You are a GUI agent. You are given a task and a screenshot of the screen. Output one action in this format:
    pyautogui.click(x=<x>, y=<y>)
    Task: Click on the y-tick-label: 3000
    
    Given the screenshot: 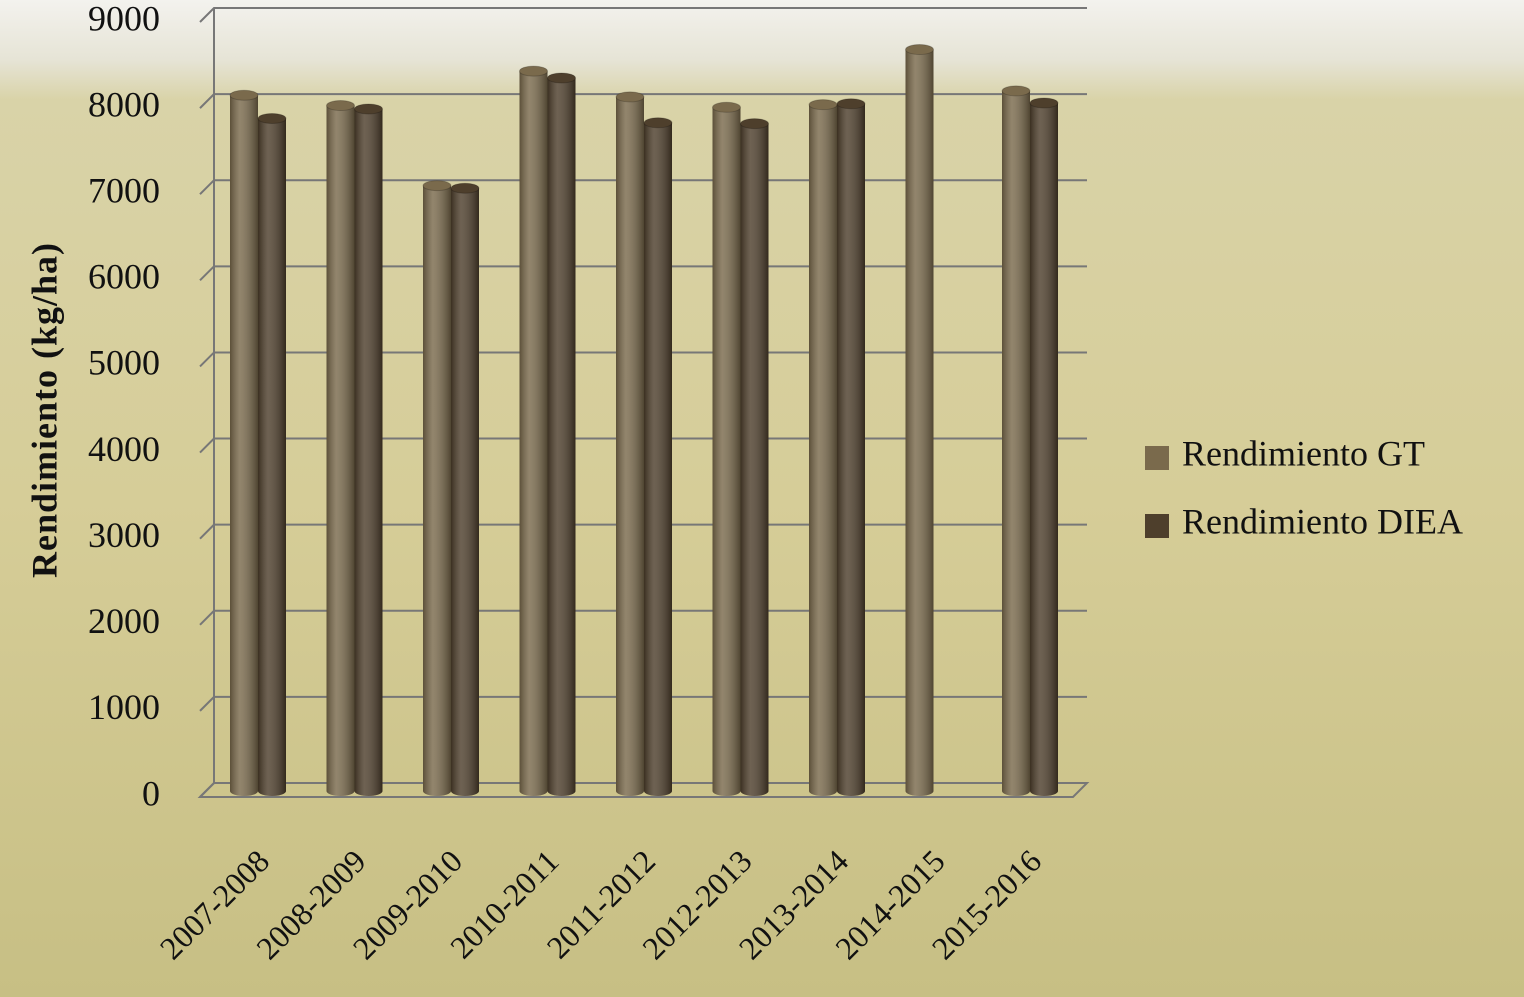 What is the action you would take?
    pyautogui.click(x=124, y=535)
    